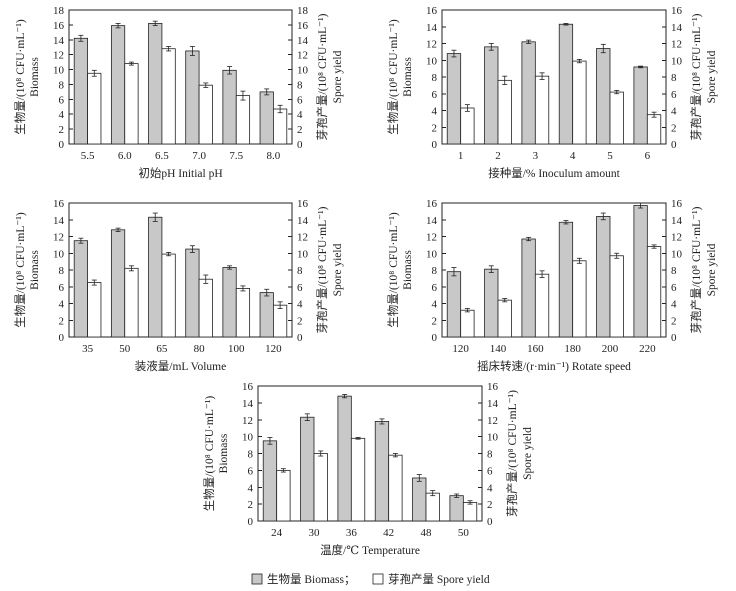 The width and height of the screenshot is (736, 591). I want to click on x-tick-label: 8.0, so click(274, 156).